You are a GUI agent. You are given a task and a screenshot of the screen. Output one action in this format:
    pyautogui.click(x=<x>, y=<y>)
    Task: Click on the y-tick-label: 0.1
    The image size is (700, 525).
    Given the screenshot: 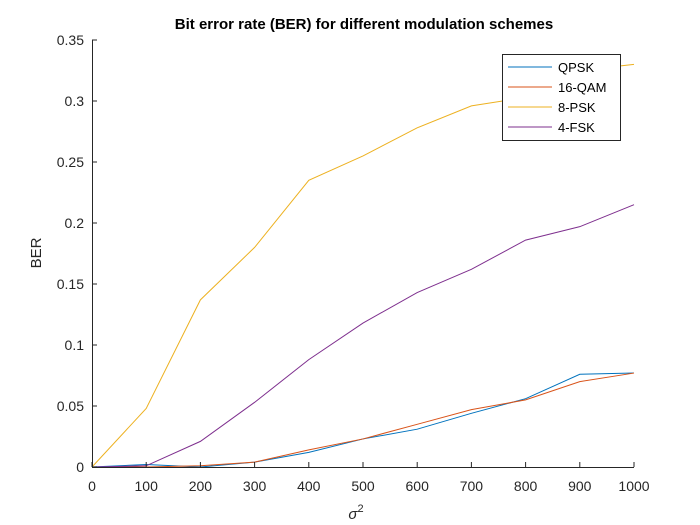 What is the action you would take?
    pyautogui.click(x=75, y=345)
    